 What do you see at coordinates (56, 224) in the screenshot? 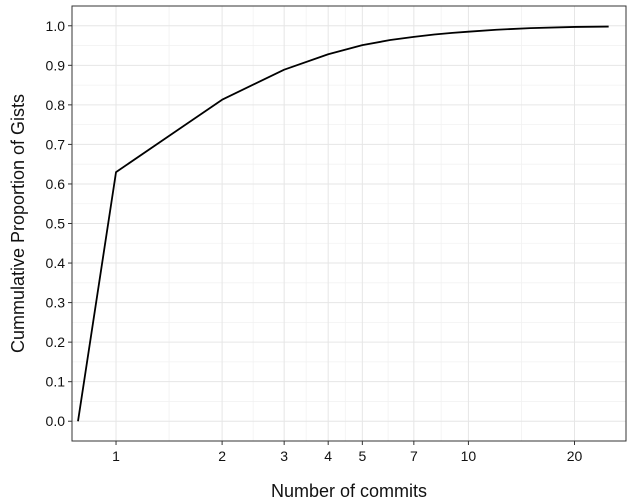
I see `y-tick-label: 0.5` at bounding box center [56, 224].